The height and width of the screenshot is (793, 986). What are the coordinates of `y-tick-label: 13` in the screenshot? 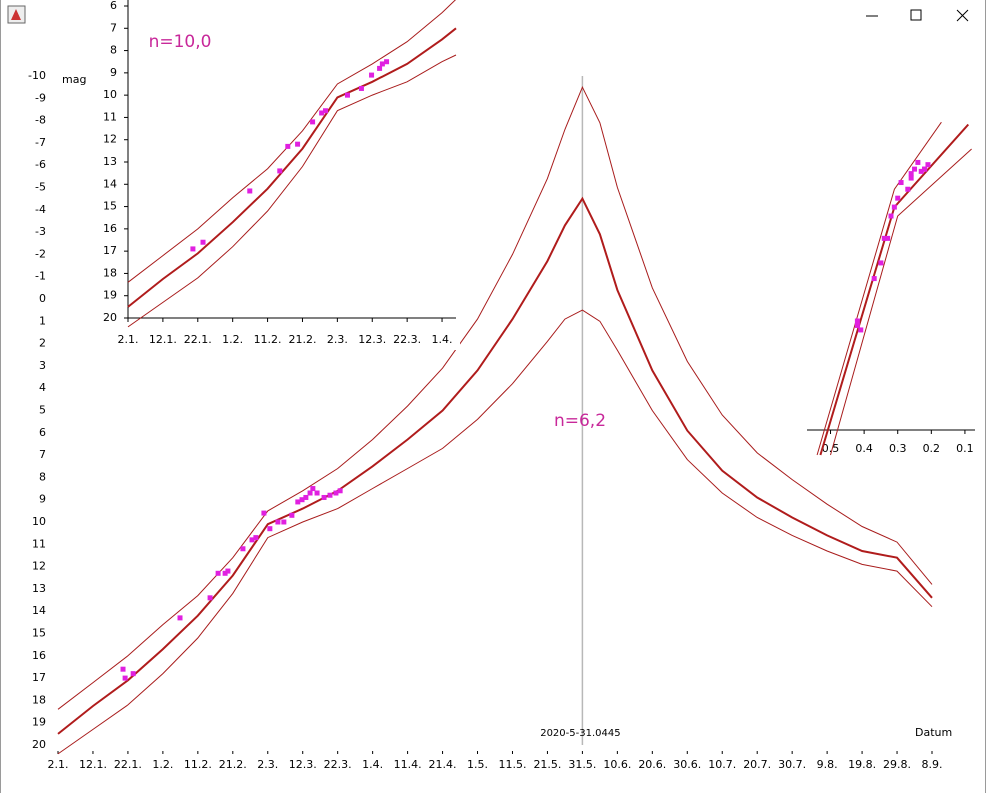 It's located at (39, 588).